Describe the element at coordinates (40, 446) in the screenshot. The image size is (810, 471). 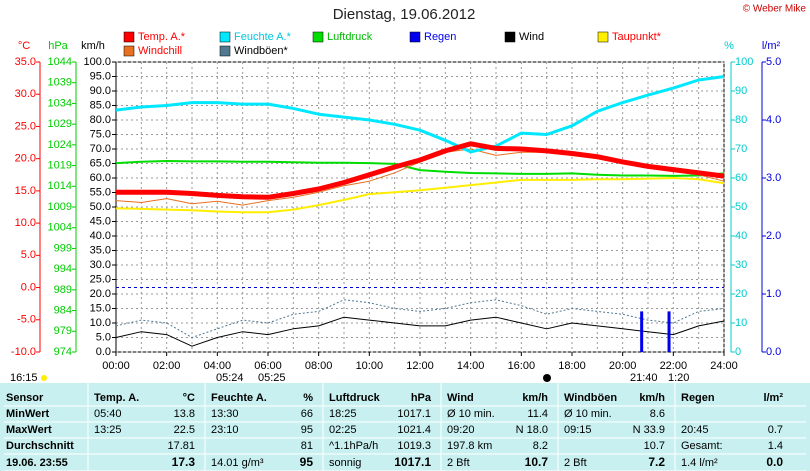
I see `row-label: Durchschnitt` at that location.